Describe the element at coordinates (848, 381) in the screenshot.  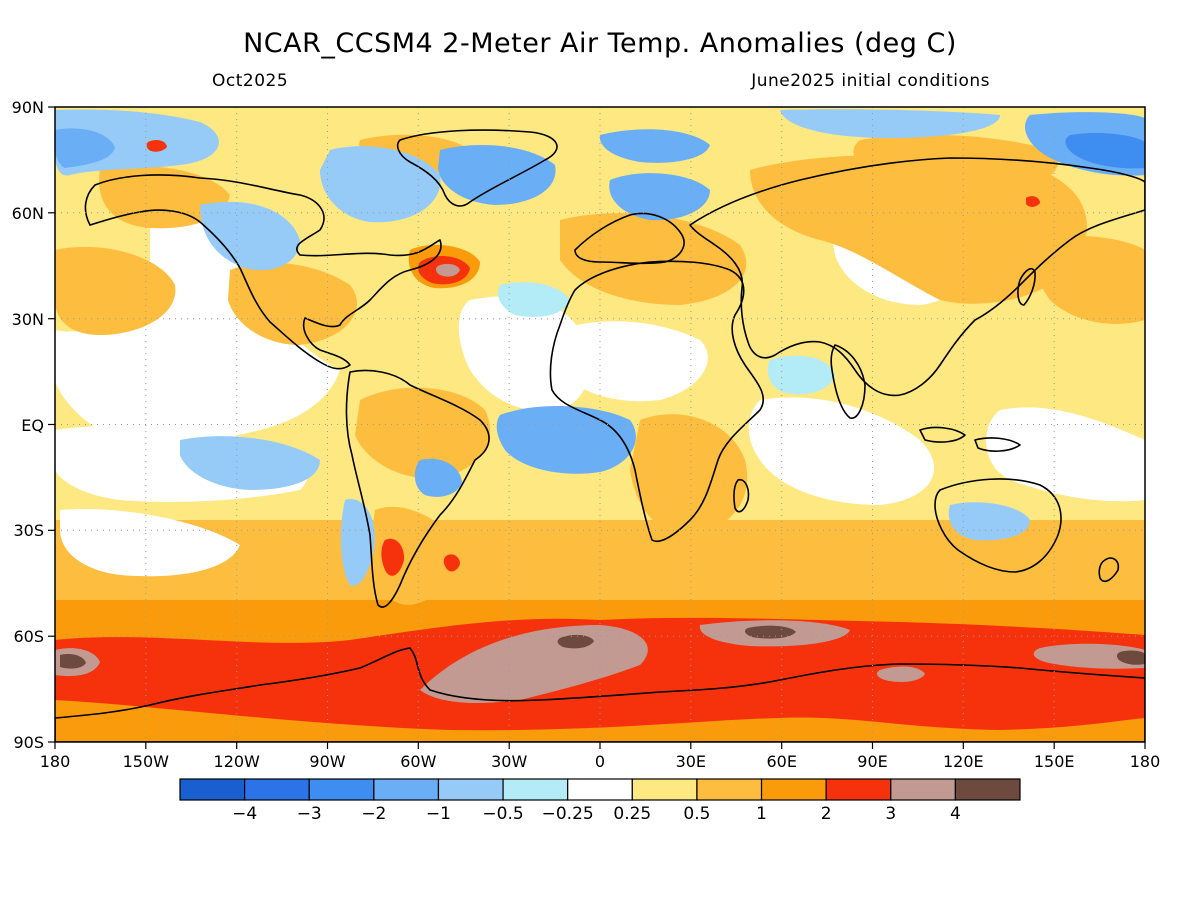
I see `coast-india` at that location.